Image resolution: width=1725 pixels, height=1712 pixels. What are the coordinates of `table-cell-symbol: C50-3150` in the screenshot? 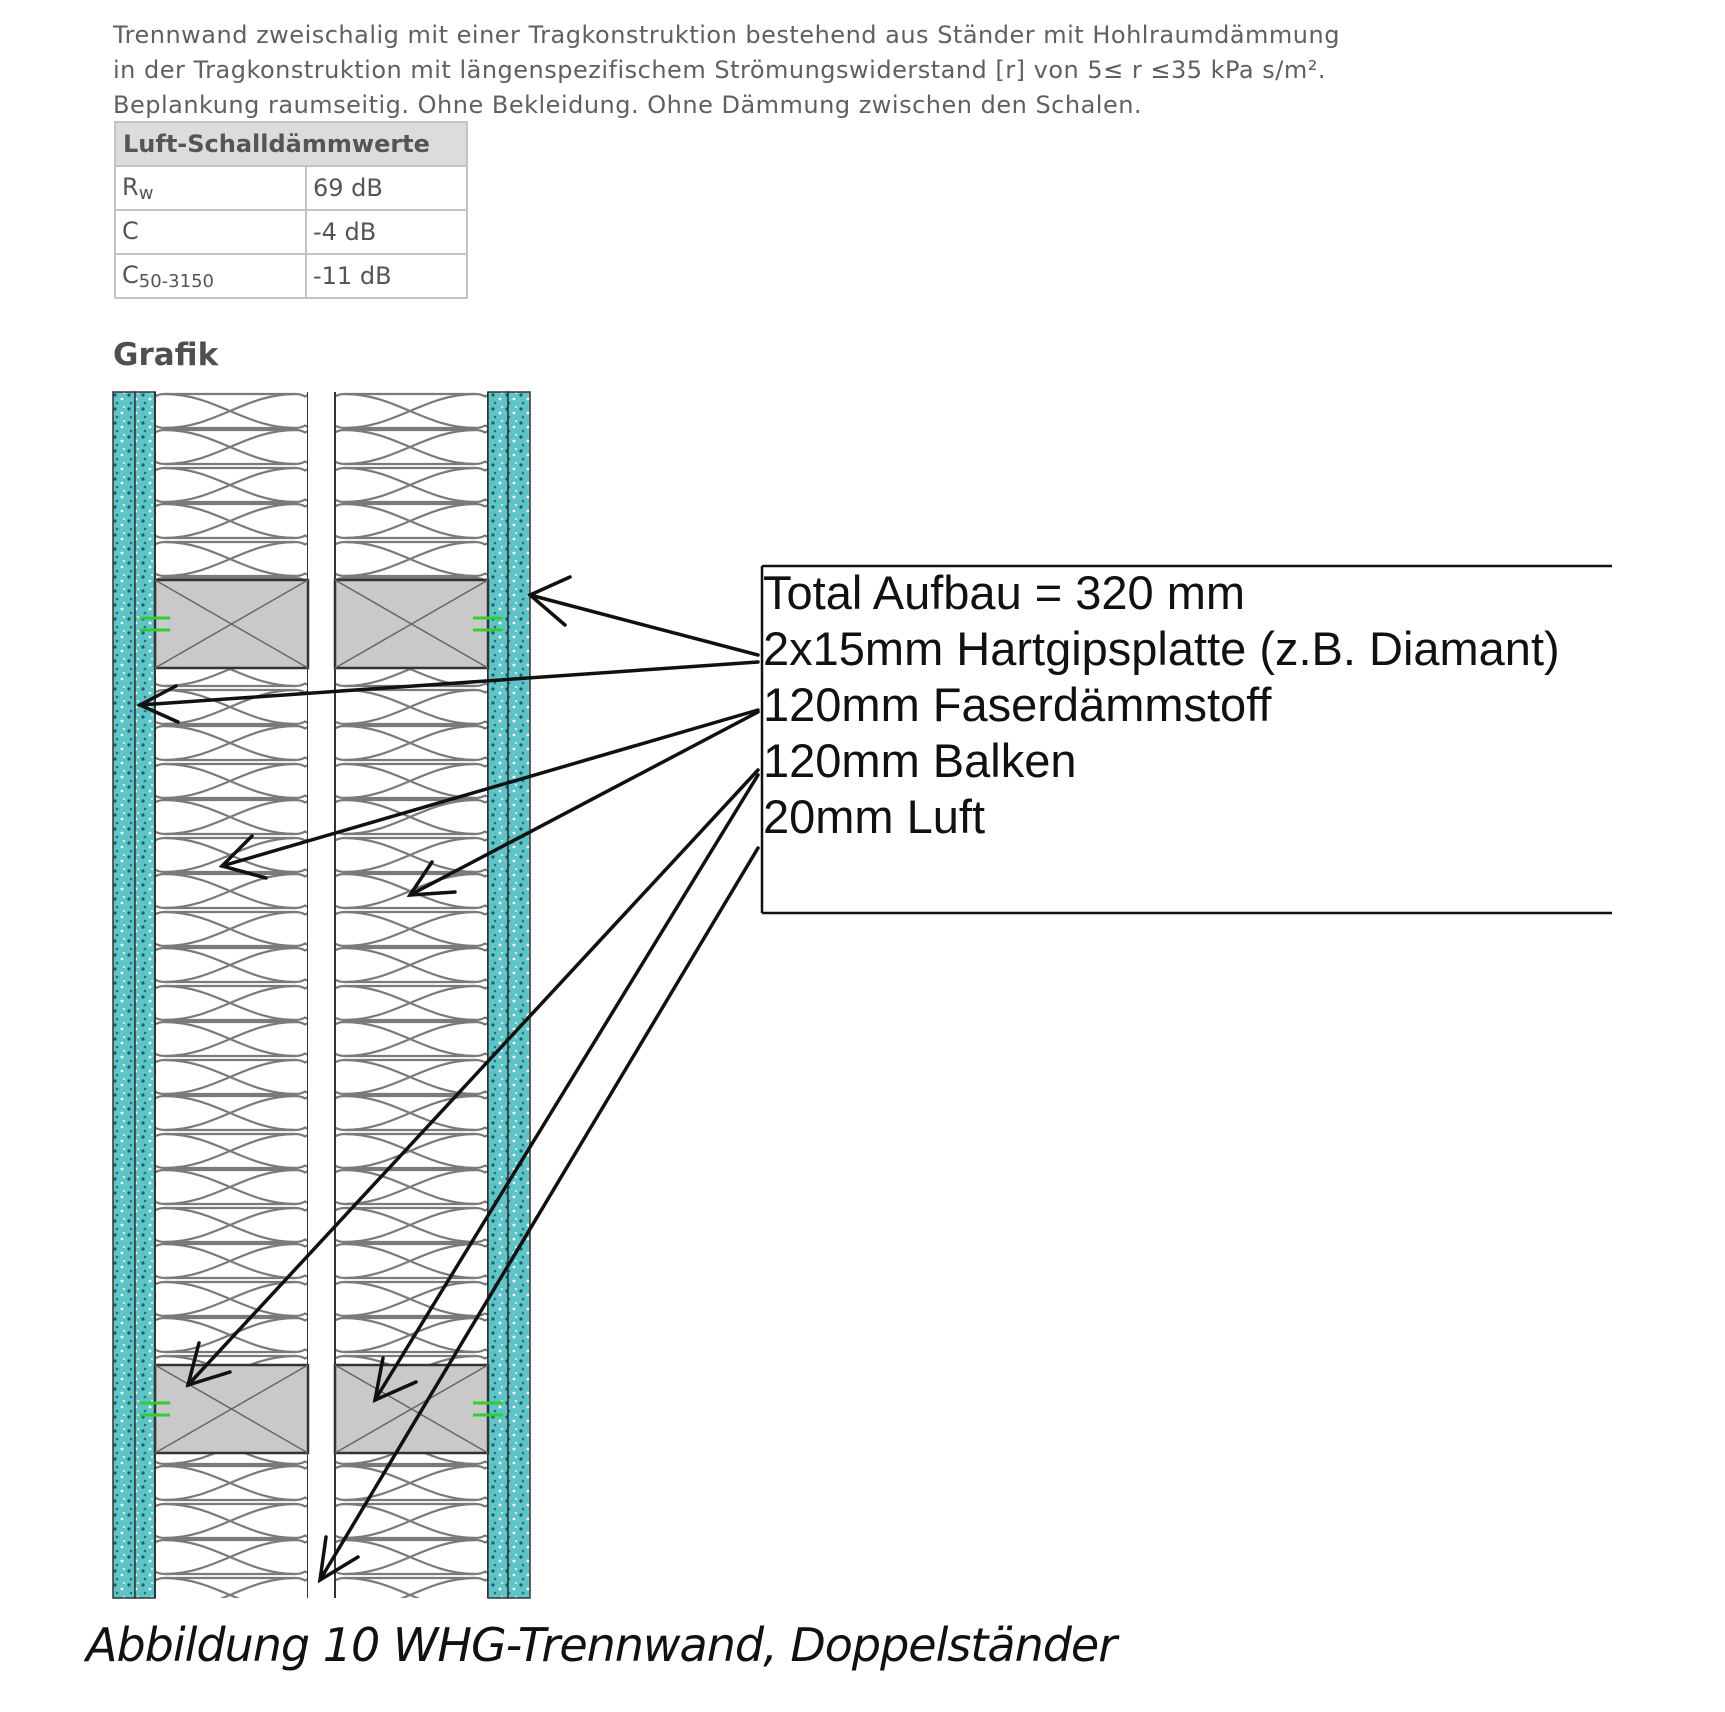 It's located at (210, 276).